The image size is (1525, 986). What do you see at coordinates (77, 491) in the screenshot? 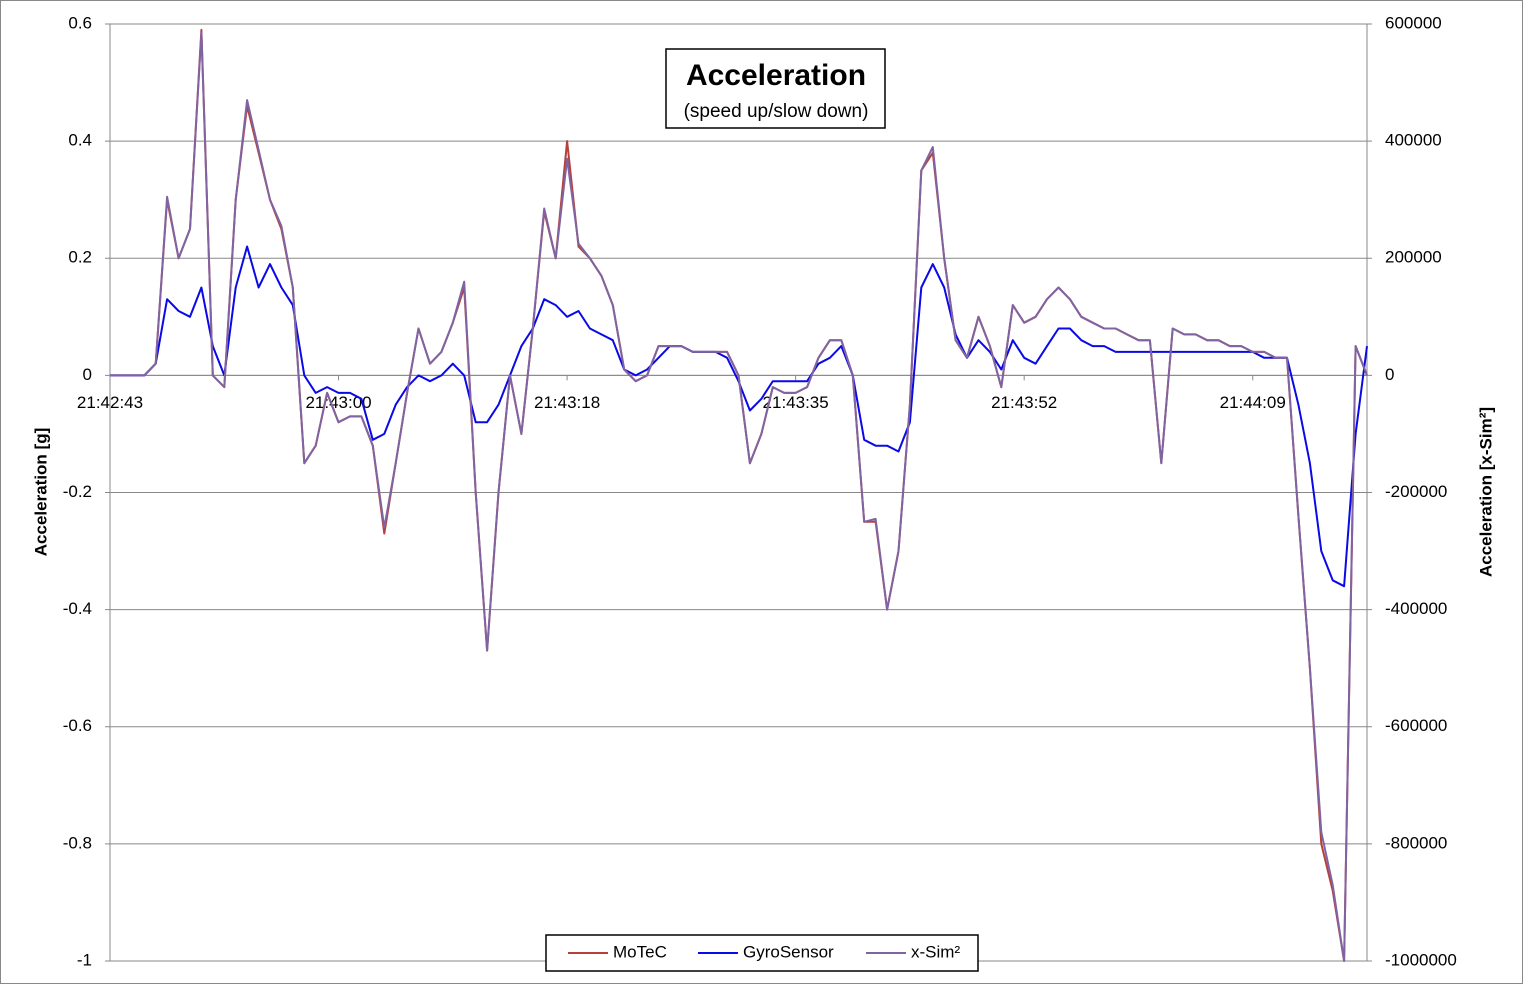
I see `y-tick-label: -0.2` at bounding box center [77, 491].